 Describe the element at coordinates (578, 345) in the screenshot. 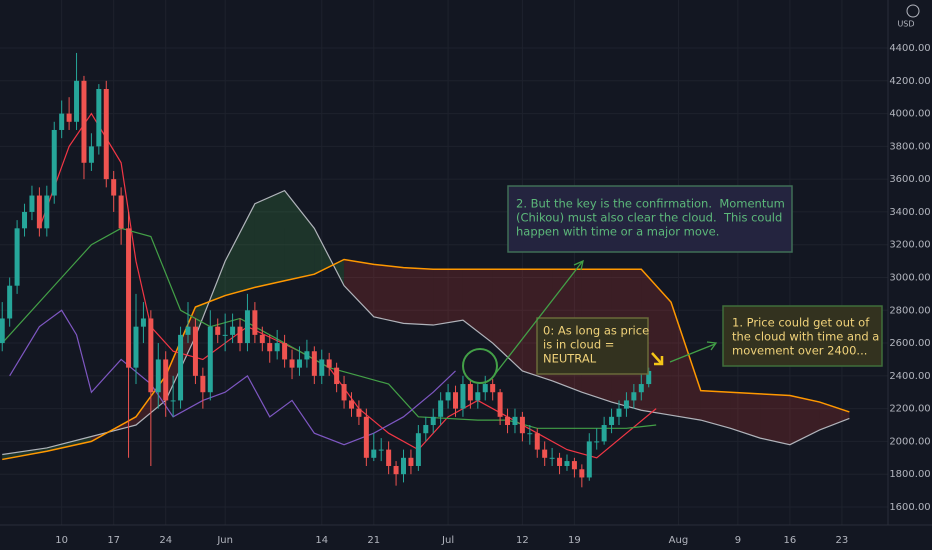

I see `note-text: is in cloud =` at that location.